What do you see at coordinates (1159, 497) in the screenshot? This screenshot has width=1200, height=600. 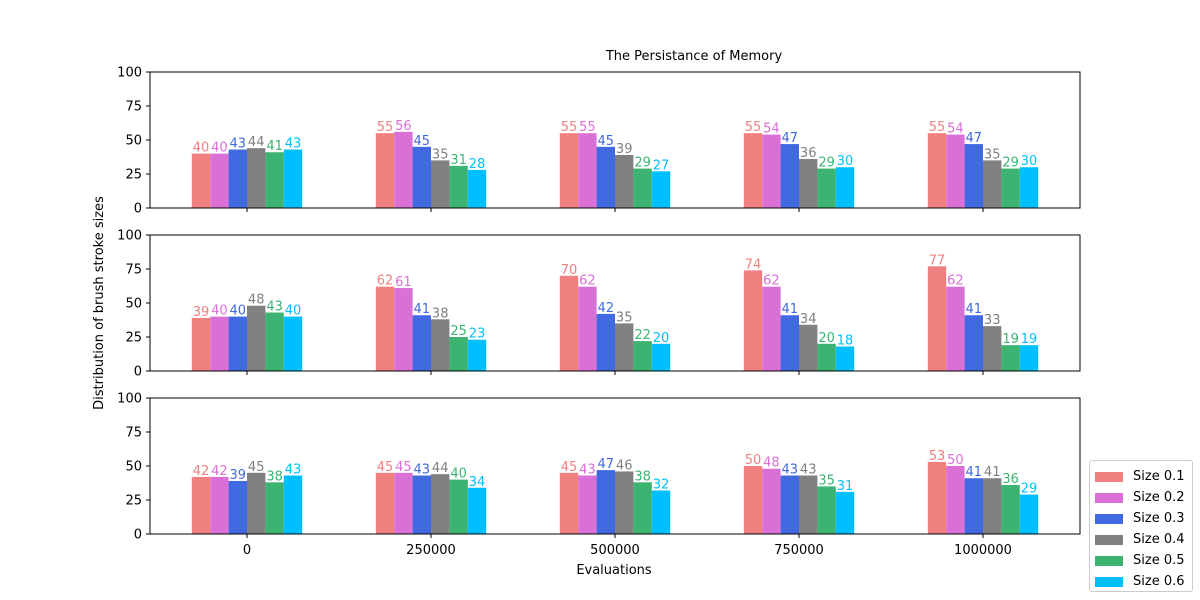 I see `legend-label: Size 0.2` at bounding box center [1159, 497].